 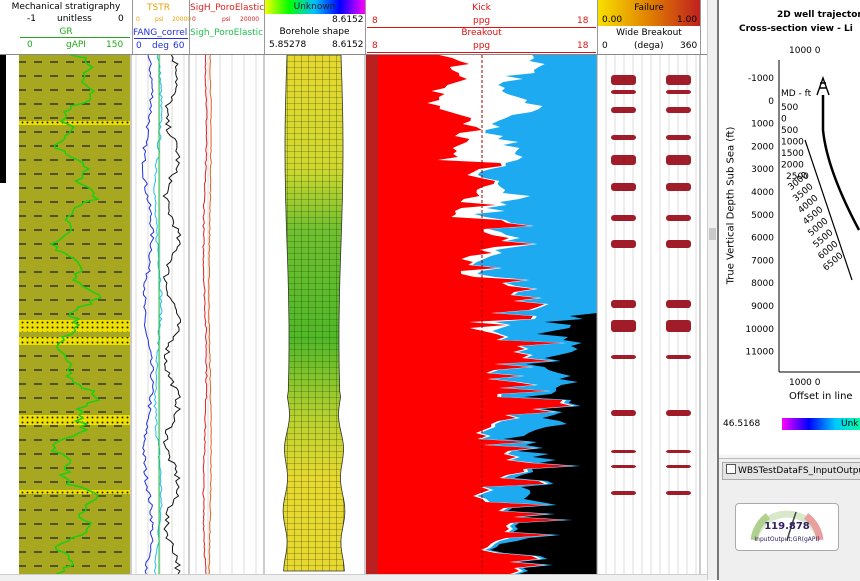 I want to click on colorbar, so click(x=821, y=424).